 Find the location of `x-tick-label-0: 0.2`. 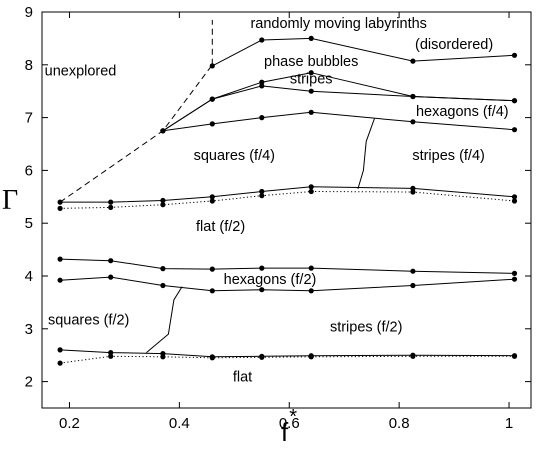

x-tick-label-0: 0.2 is located at coordinates (69, 423).